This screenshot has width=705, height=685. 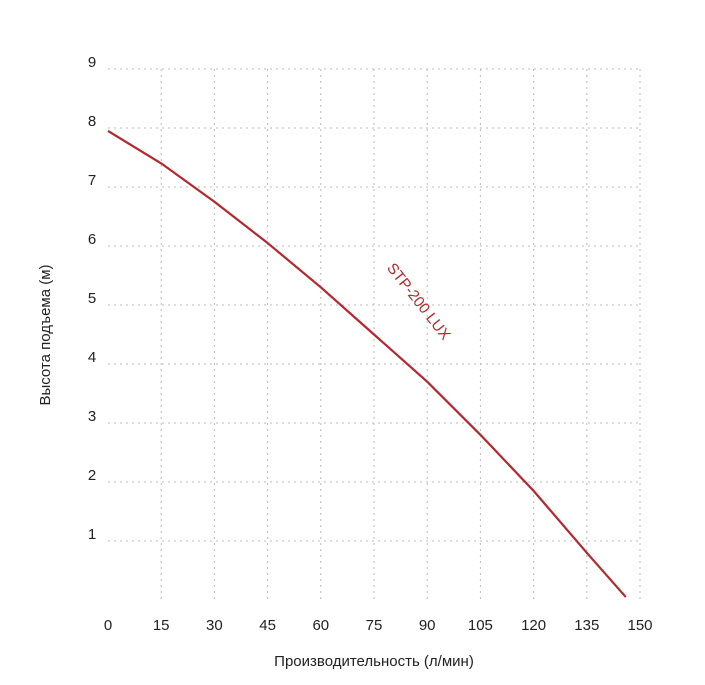 What do you see at coordinates (92, 416) in the screenshot?
I see `y-tick-label: 3` at bounding box center [92, 416].